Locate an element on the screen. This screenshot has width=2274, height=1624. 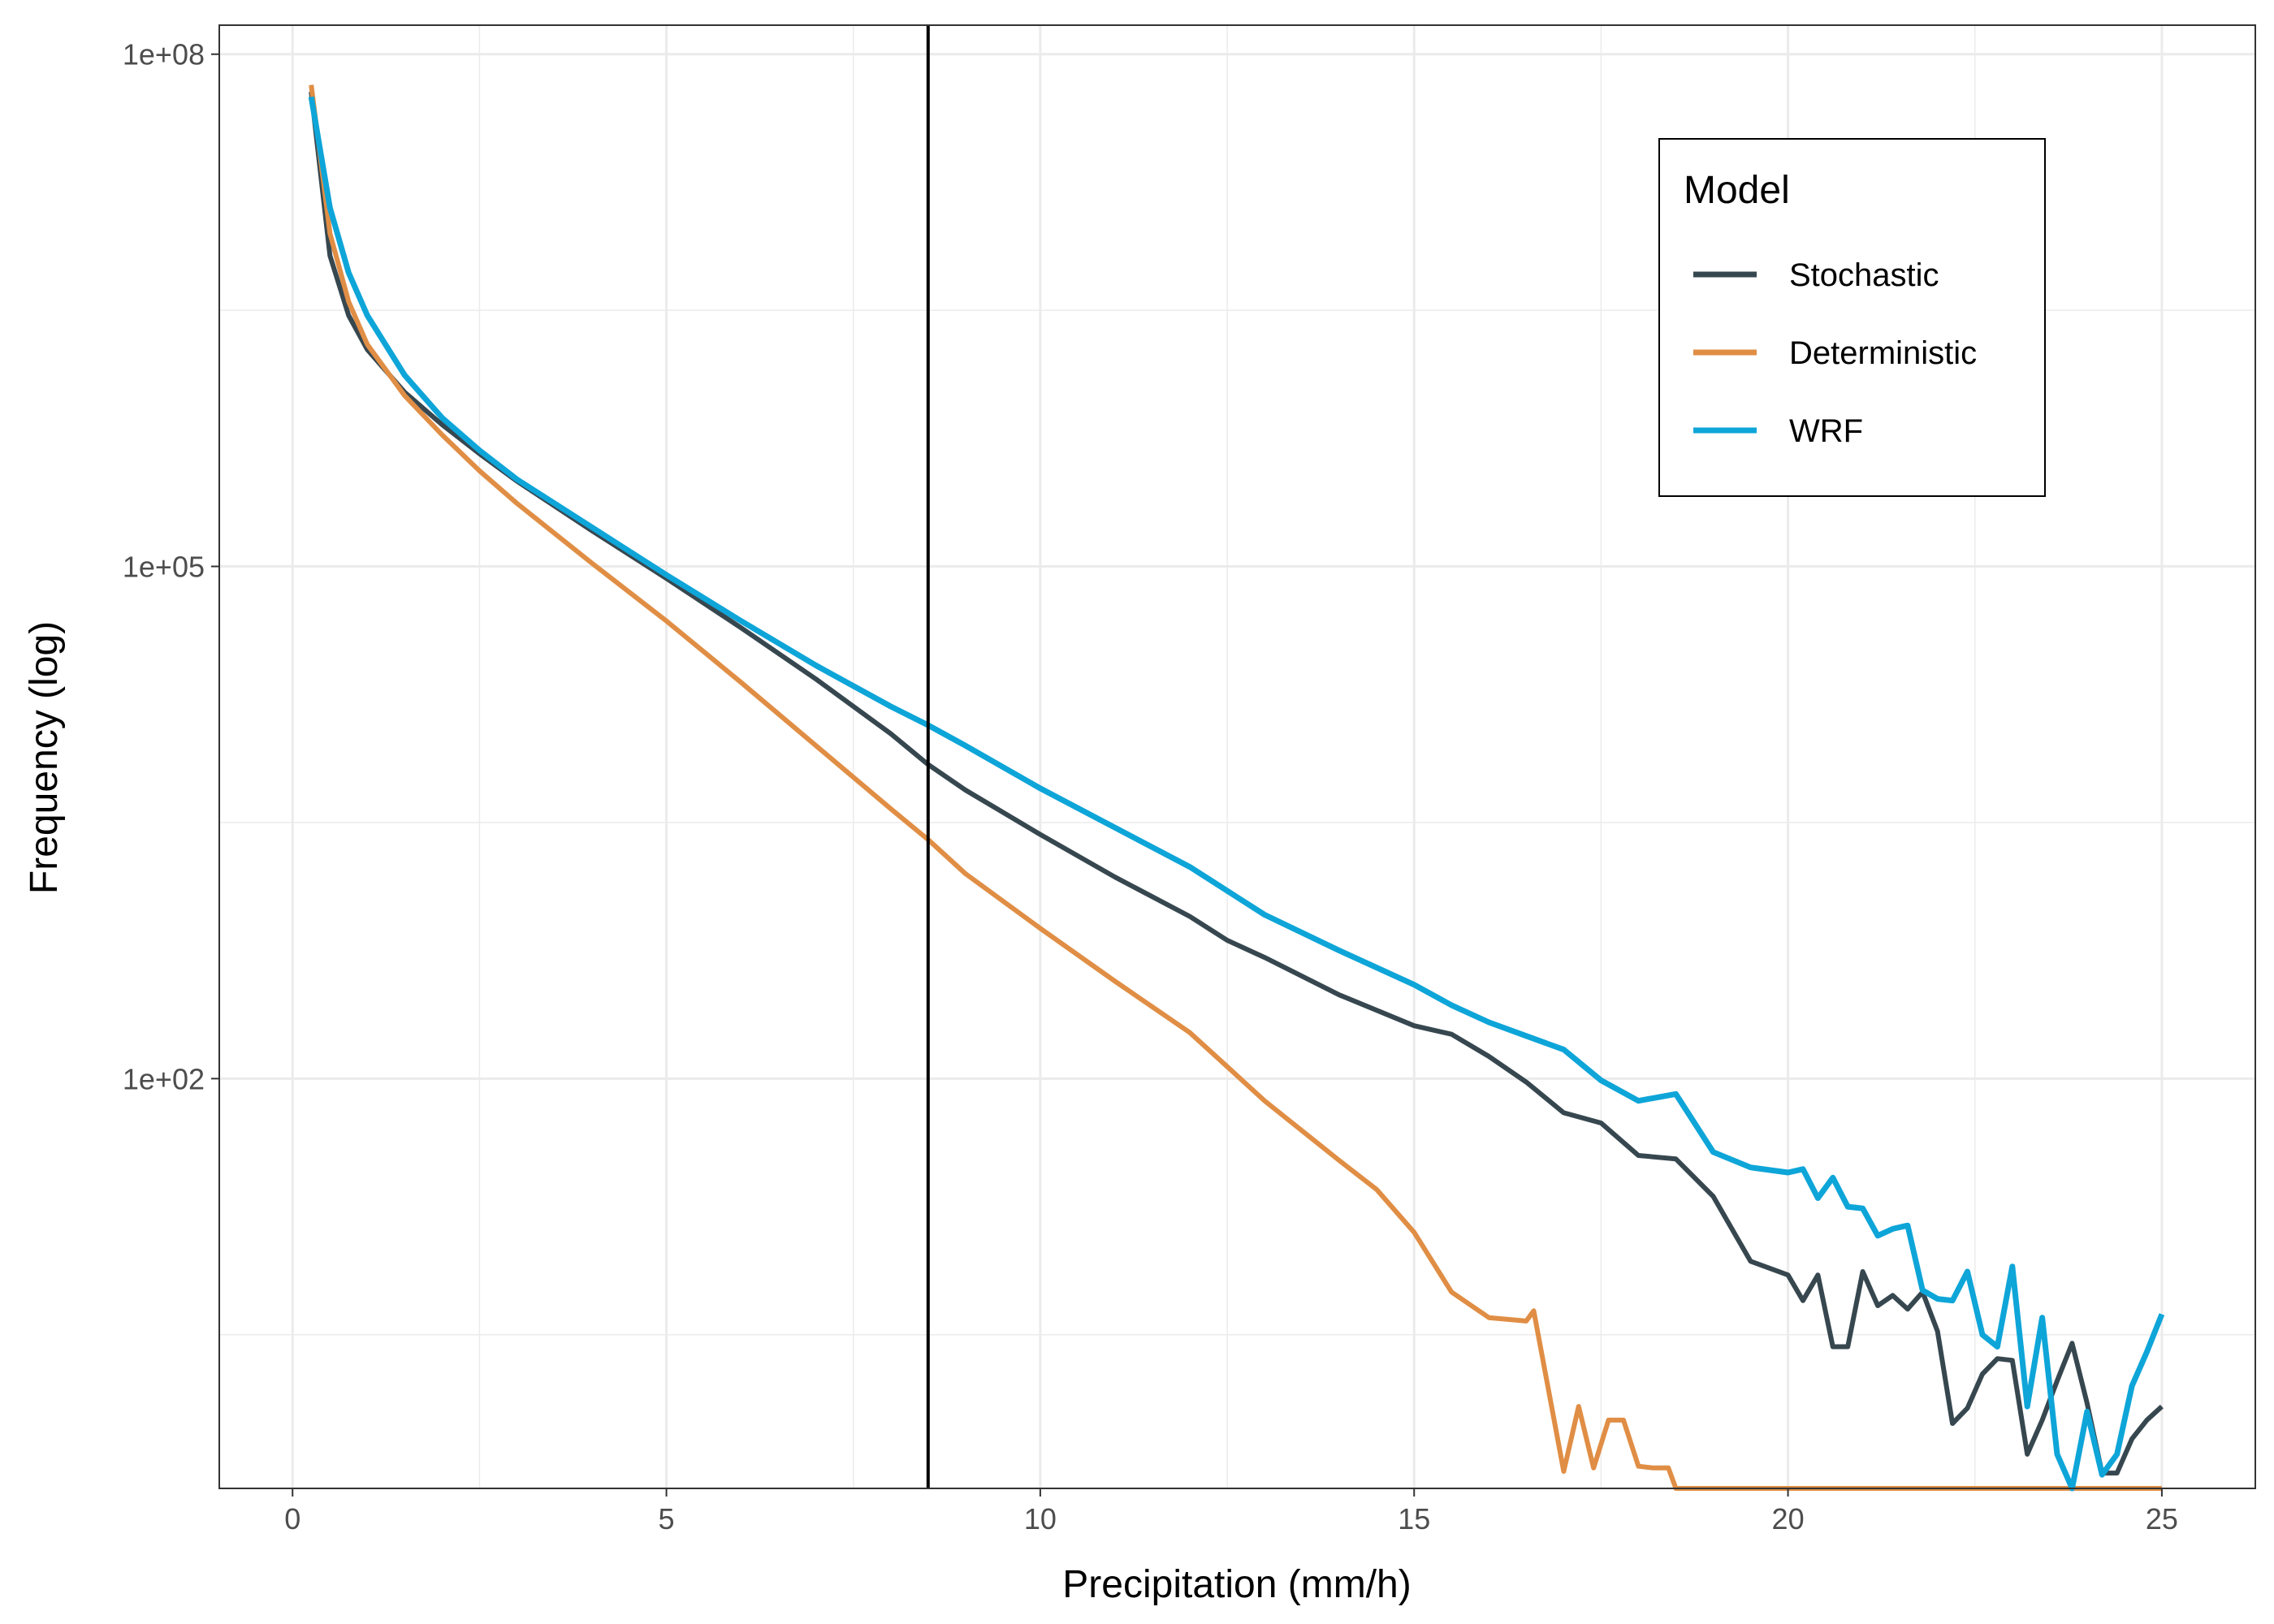
y-tick-label: 1e+08 is located at coordinates (164, 55).